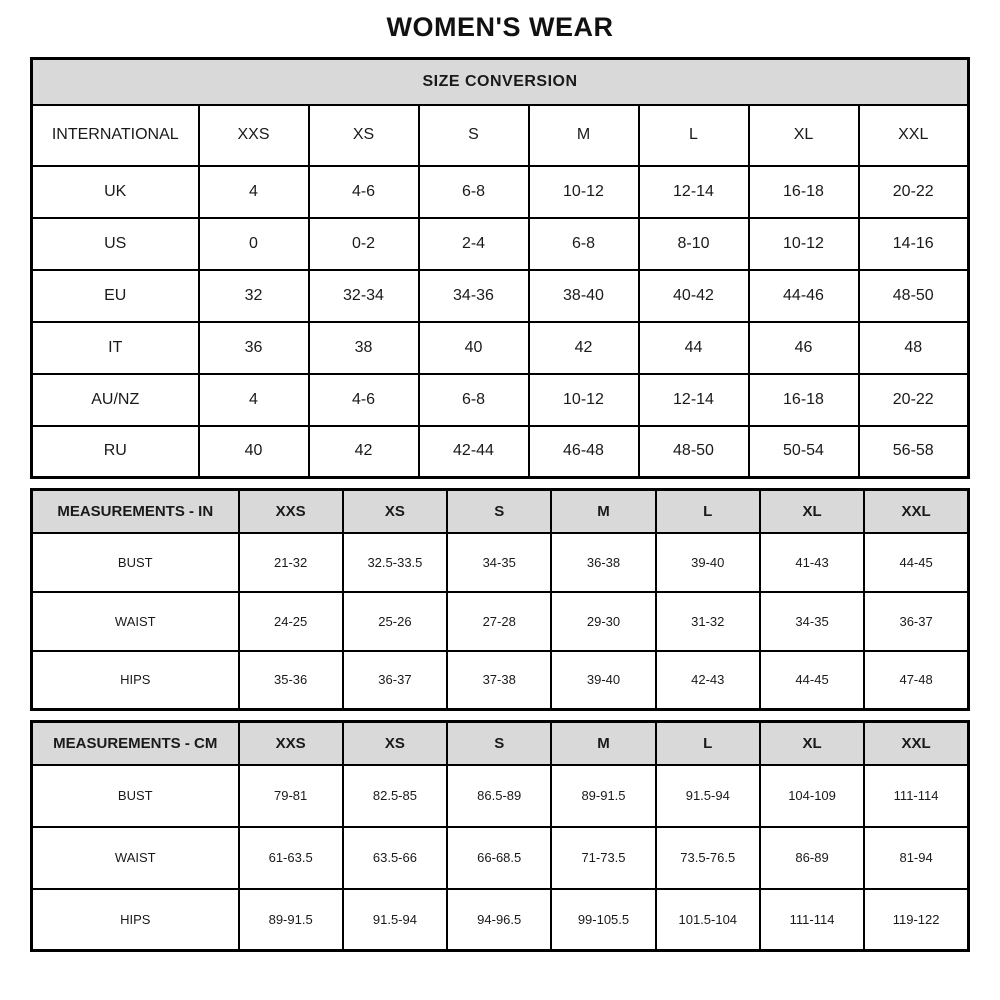 The width and height of the screenshot is (1000, 1000). Describe the element at coordinates (812, 795) in the screenshot. I see `table-cell: 104-109` at that location.